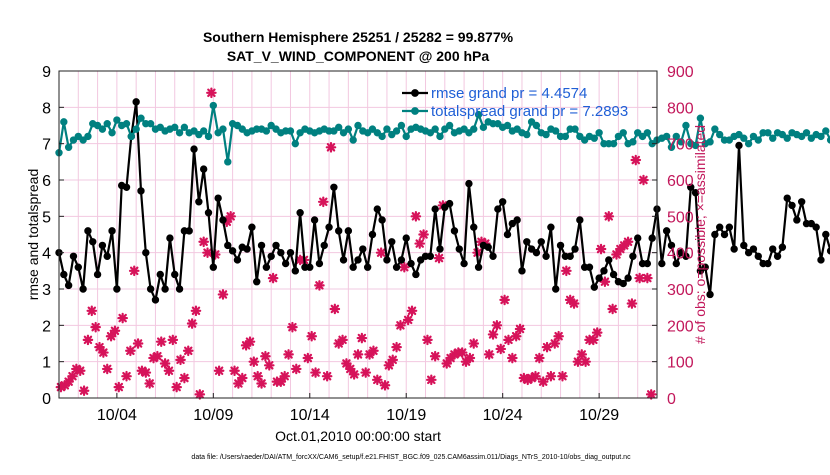 The image size is (830, 475). Describe the element at coordinates (680, 326) in the screenshot. I see `y-tick-label-right: 200` at that location.